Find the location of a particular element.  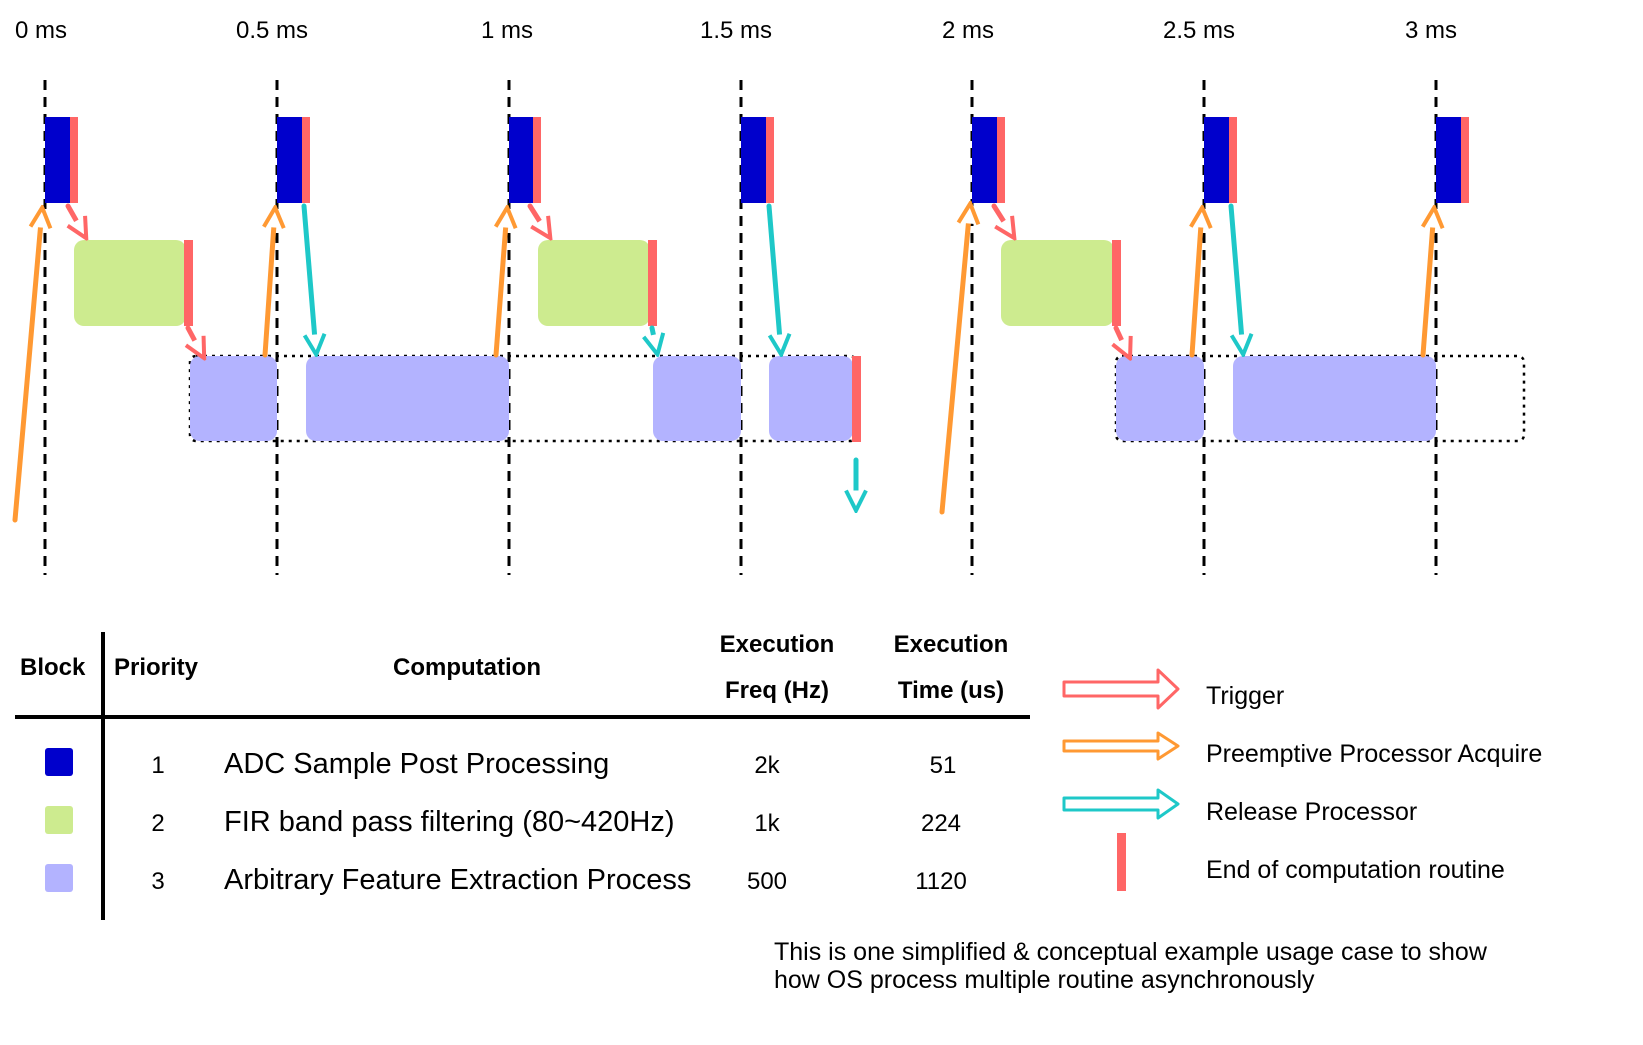

row-time: 1120 is located at coordinates (941, 881).